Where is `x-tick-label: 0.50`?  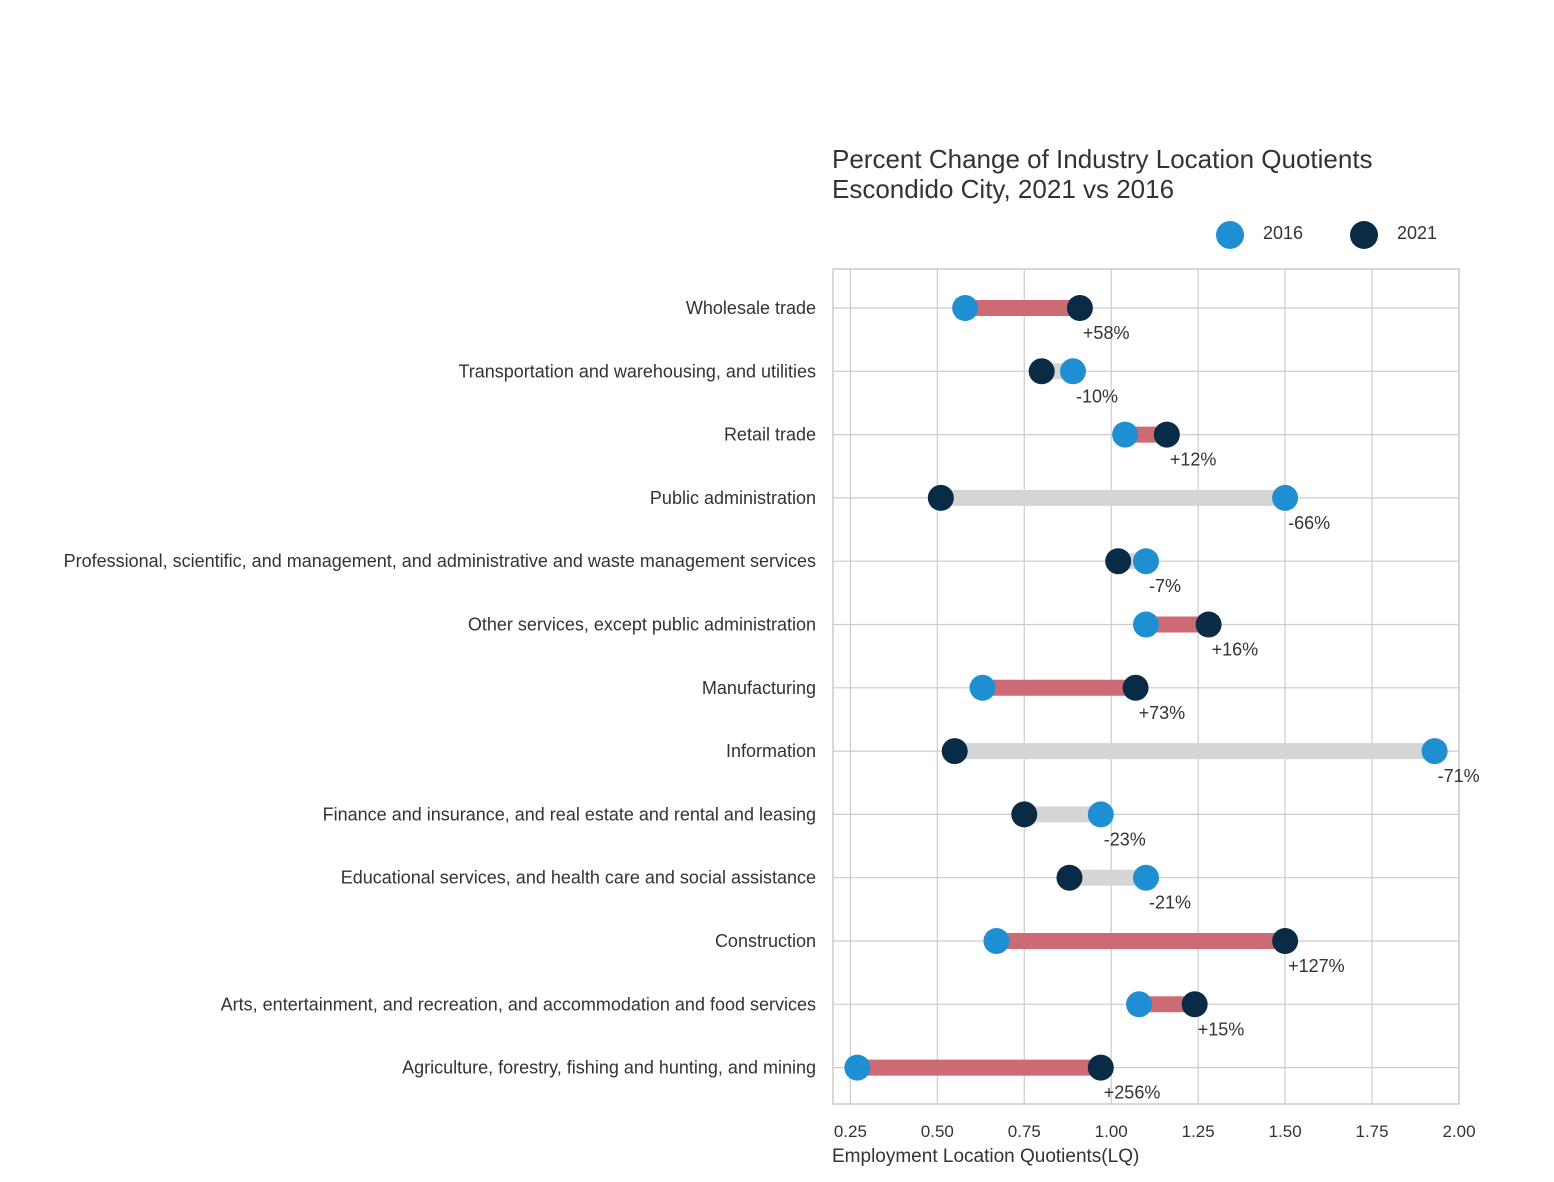 x-tick-label: 0.50 is located at coordinates (937, 1131).